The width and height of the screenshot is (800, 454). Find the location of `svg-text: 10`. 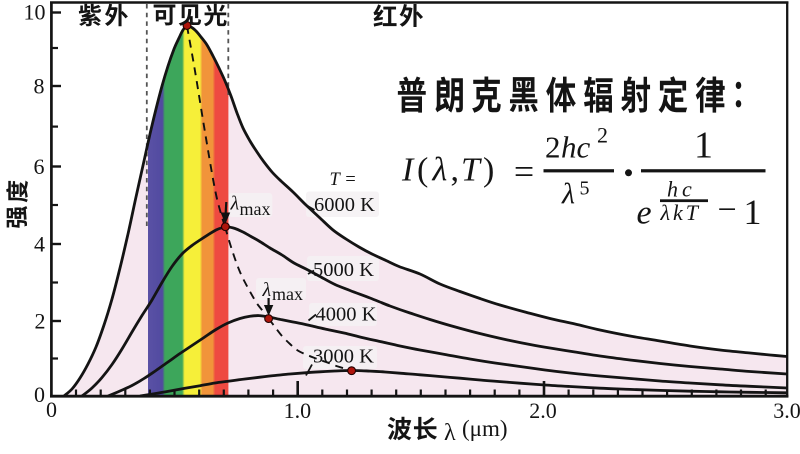

svg-text: 10 is located at coordinates (35, 12).